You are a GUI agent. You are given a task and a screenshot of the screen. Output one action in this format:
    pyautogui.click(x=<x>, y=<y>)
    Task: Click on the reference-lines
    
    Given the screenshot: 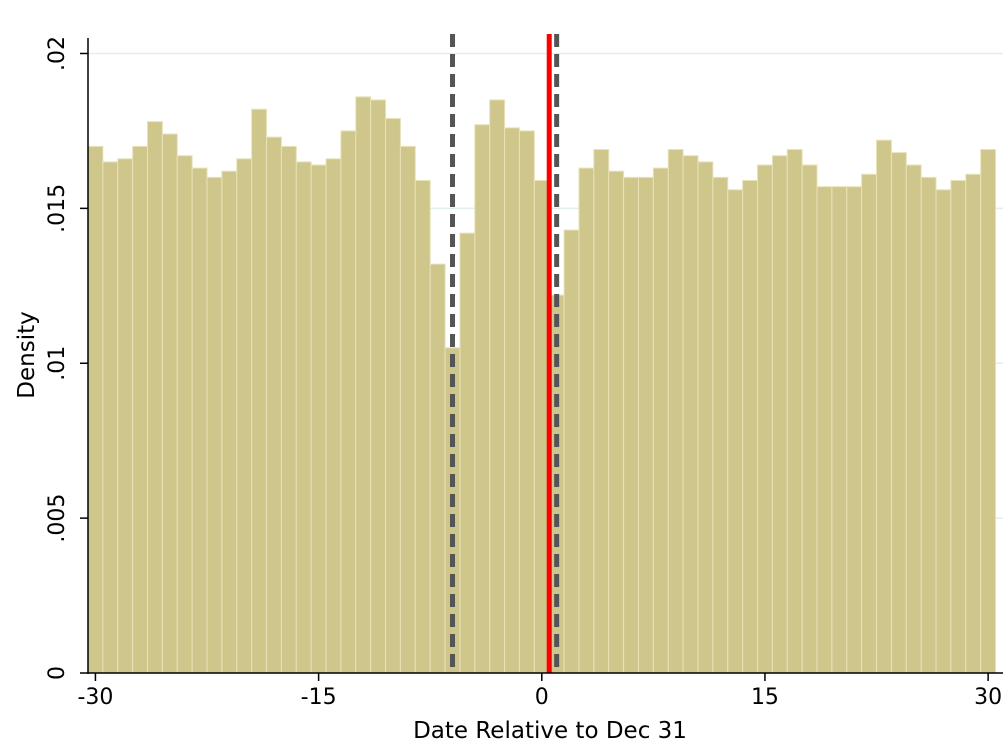 What is the action you would take?
    pyautogui.click(x=505, y=353)
    